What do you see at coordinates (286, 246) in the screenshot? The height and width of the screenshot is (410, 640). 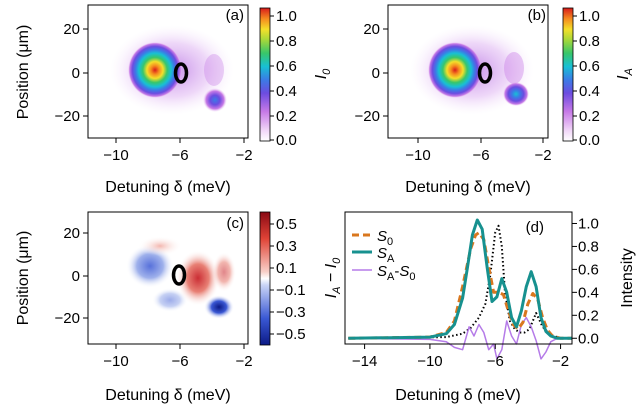 I see `colorbar-tick: 0.3` at bounding box center [286, 246].